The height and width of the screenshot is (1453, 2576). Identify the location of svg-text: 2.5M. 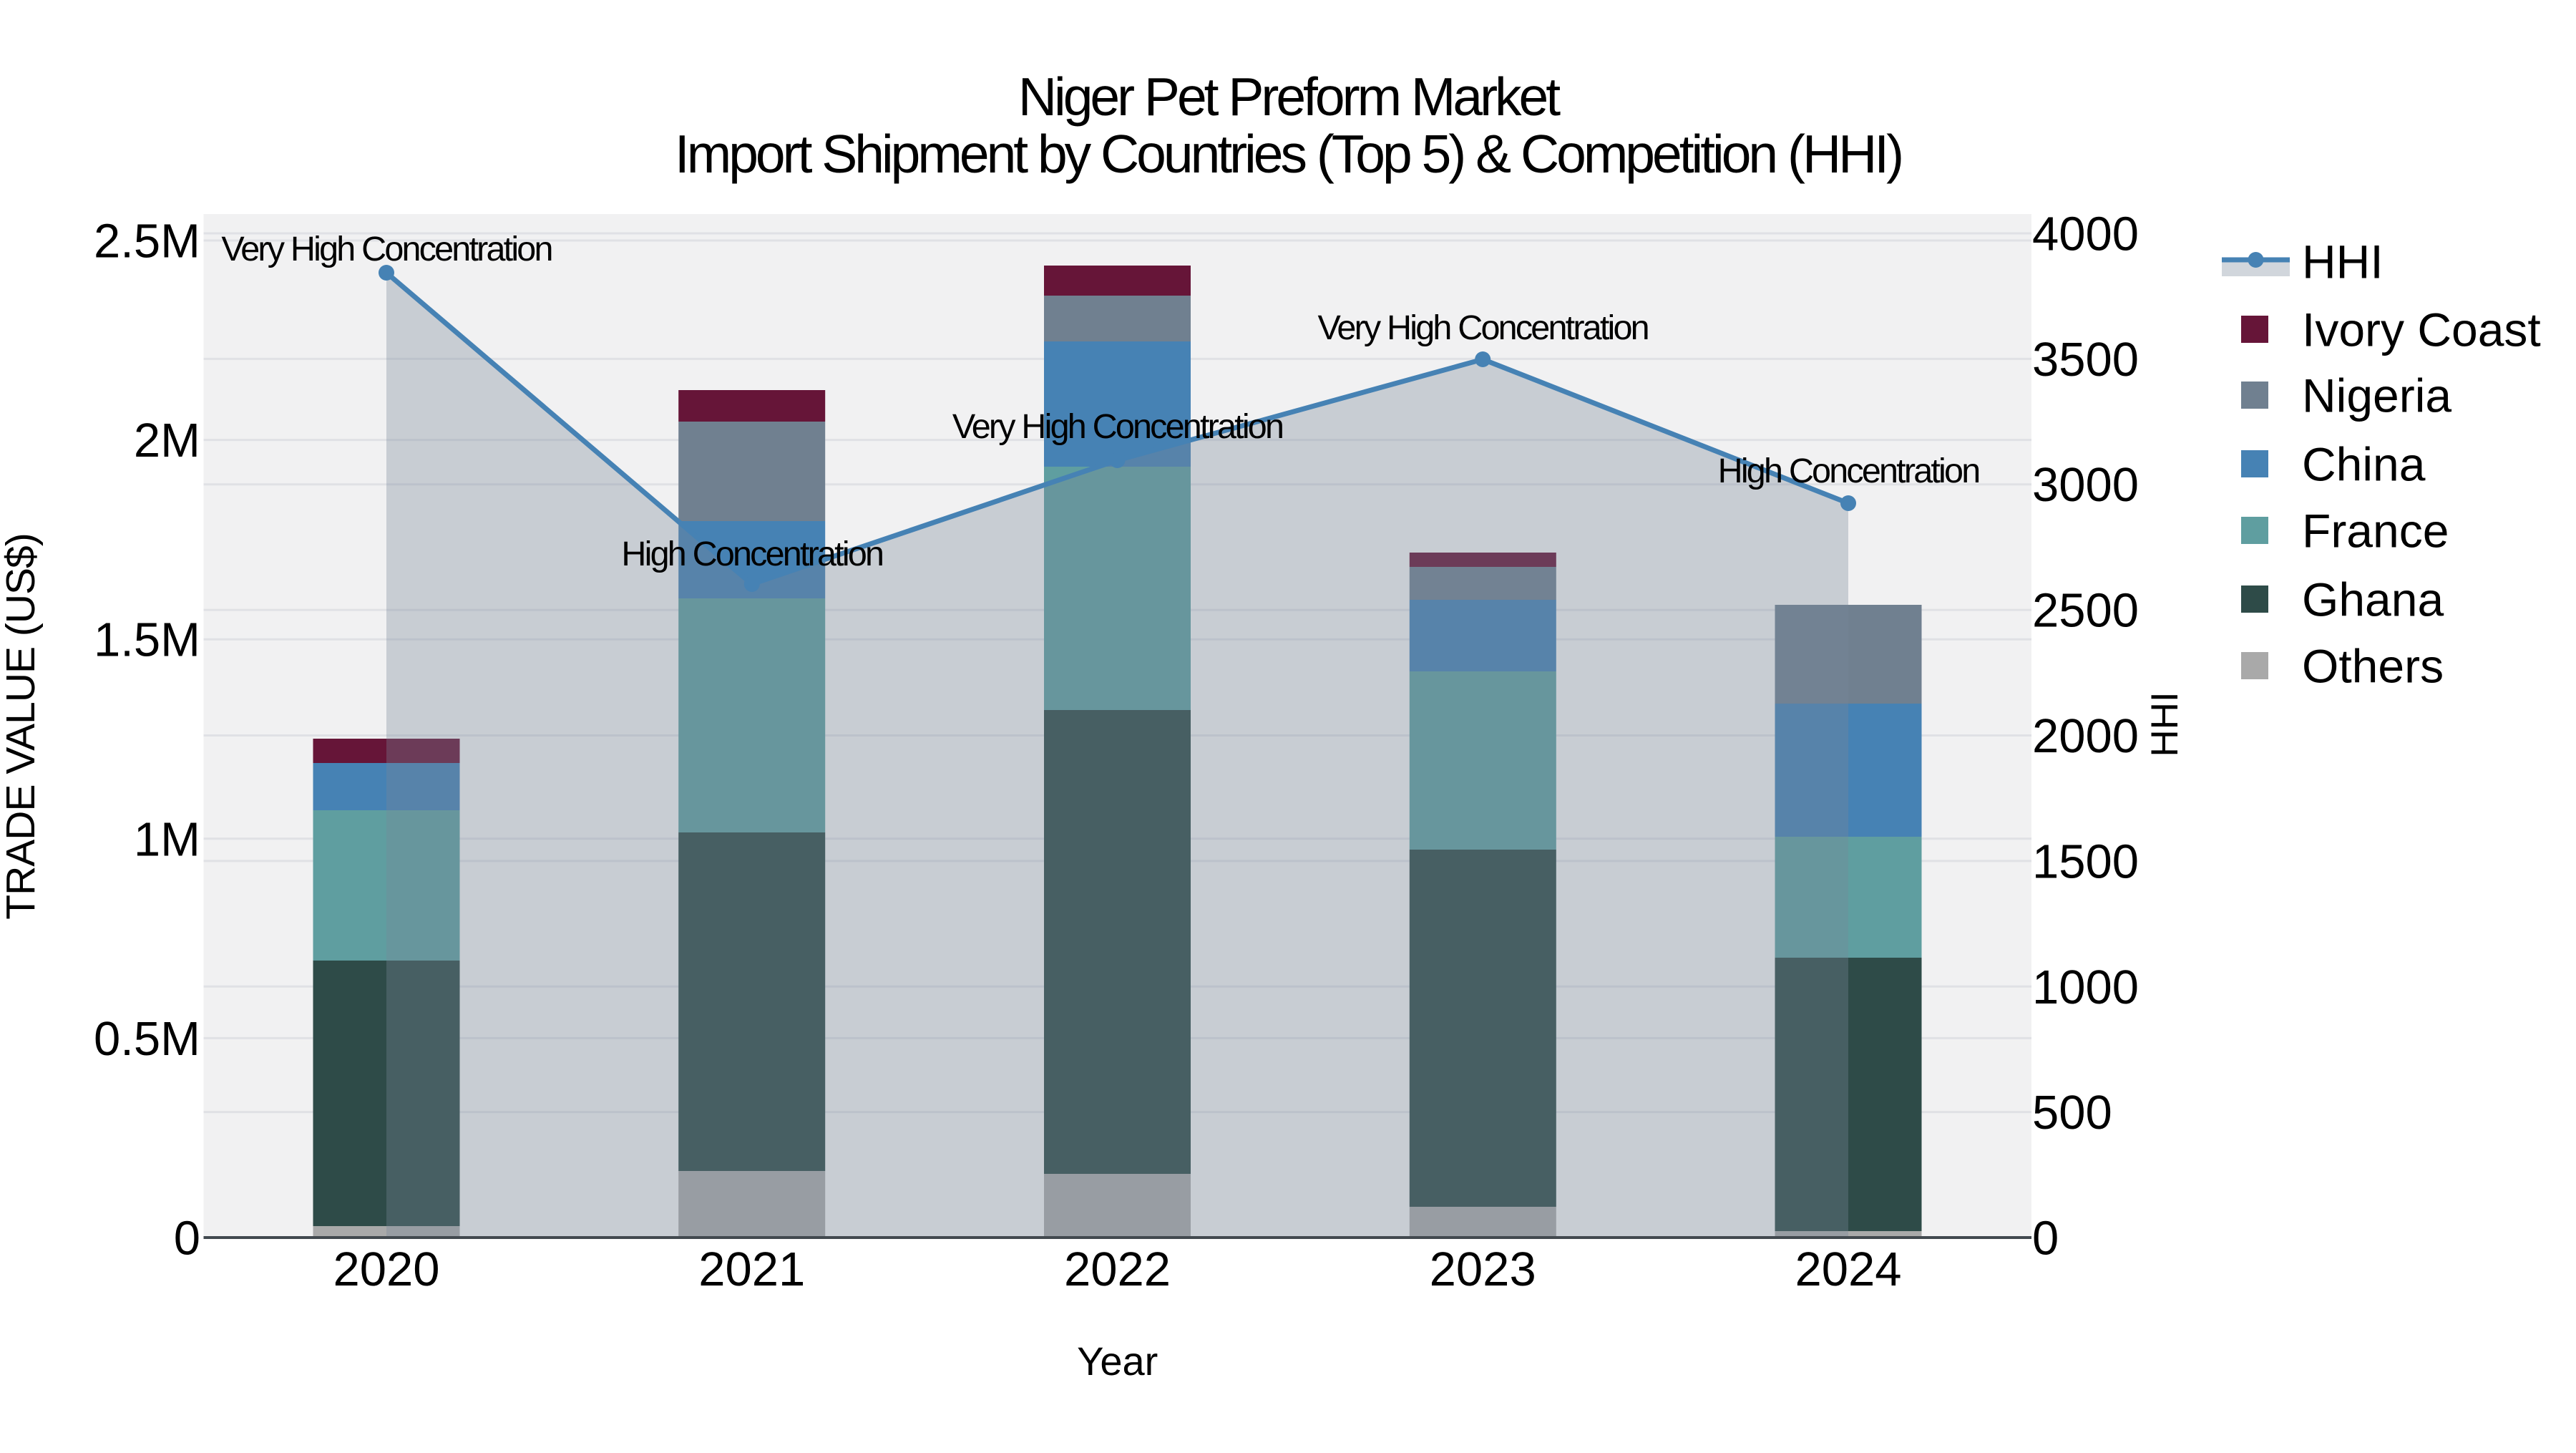
(147, 241).